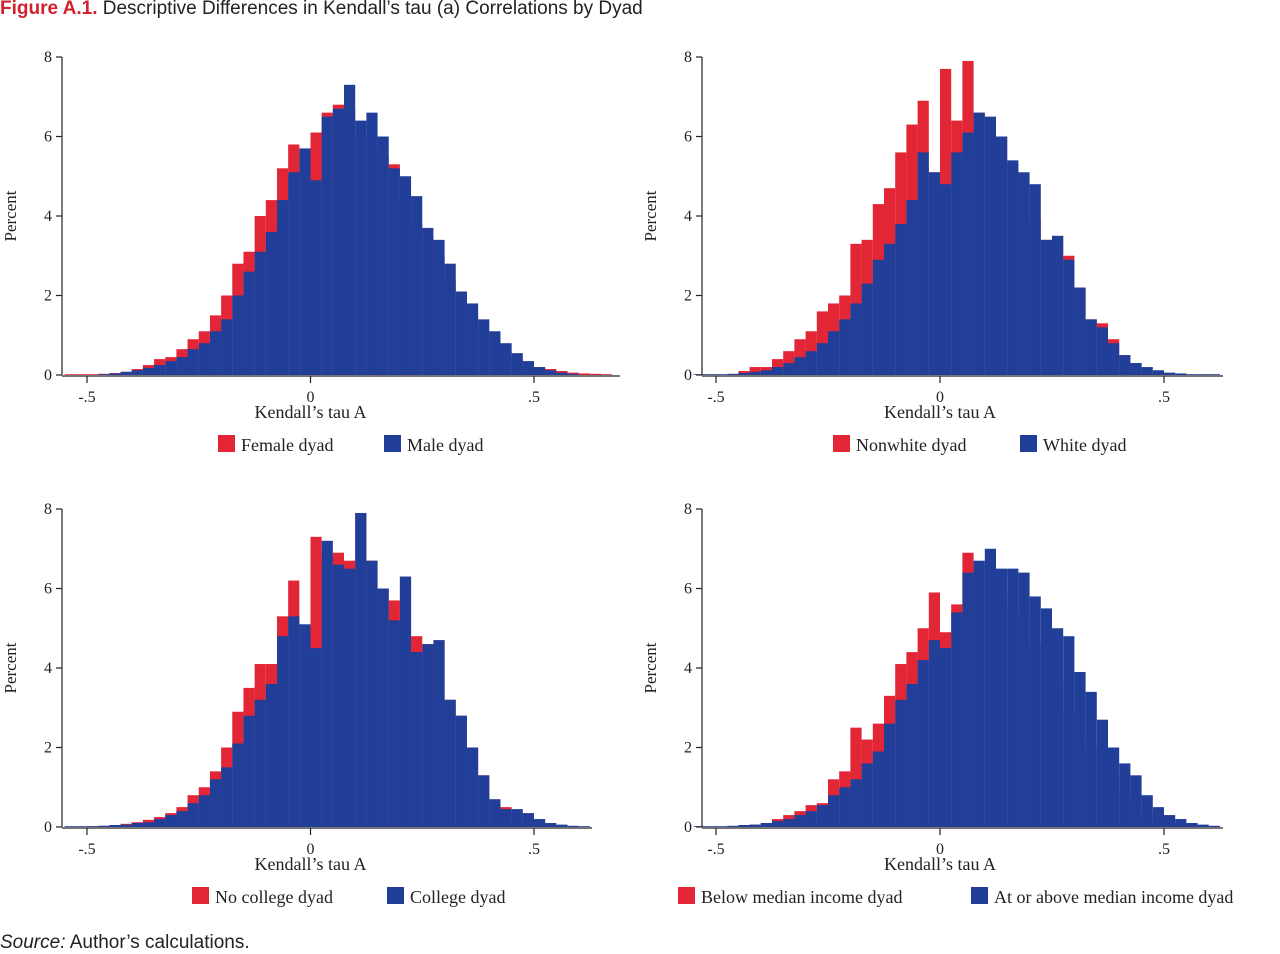  What do you see at coordinates (1028, 443) in the screenshot?
I see `legend-swatch-white-dyad` at bounding box center [1028, 443].